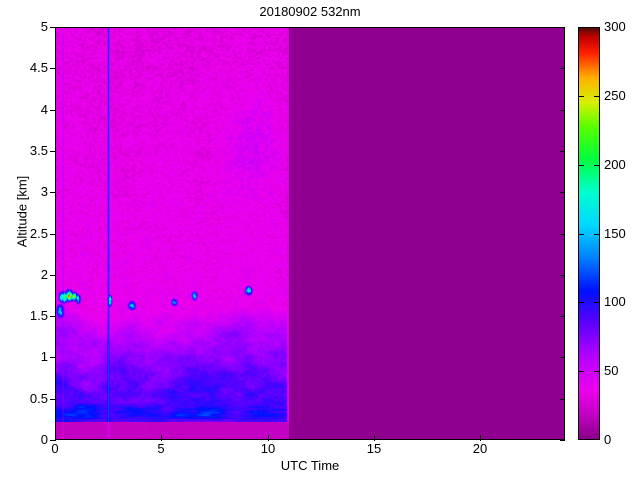  What do you see at coordinates (22, 211) in the screenshot?
I see `y-axis-title: Altitude [km]` at bounding box center [22, 211].